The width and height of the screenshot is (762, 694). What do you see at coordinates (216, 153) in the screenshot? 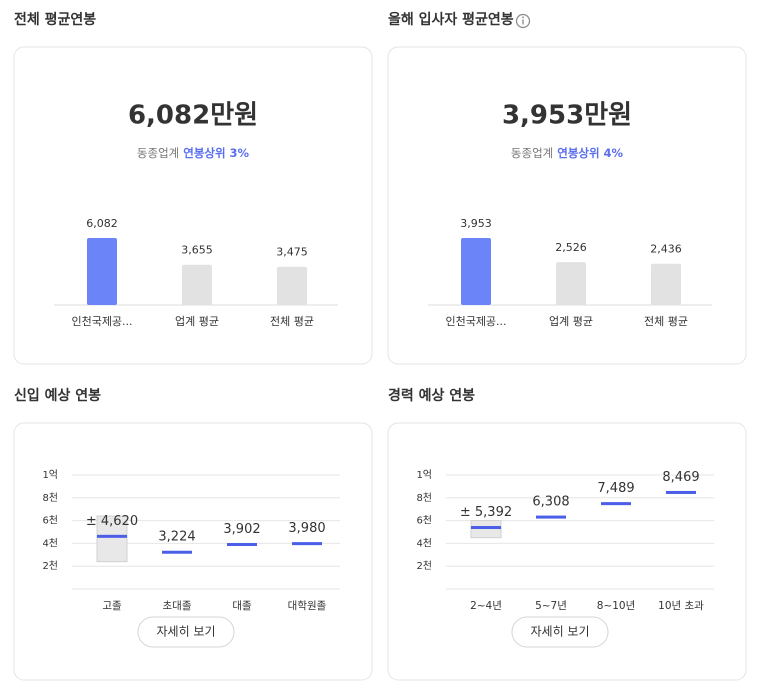
I see `subtitle-highlight: 연봉상위 3%` at bounding box center [216, 153].